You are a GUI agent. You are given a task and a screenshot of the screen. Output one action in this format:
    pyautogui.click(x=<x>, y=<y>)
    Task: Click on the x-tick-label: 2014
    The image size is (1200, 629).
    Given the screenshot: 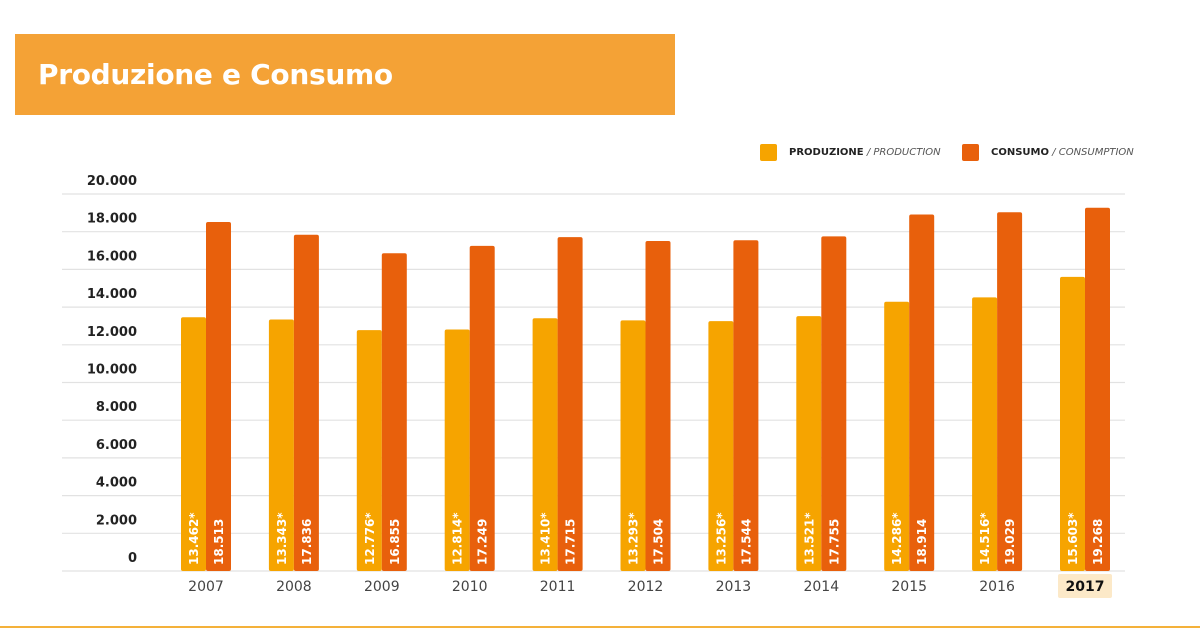 What is the action you would take?
    pyautogui.click(x=821, y=587)
    